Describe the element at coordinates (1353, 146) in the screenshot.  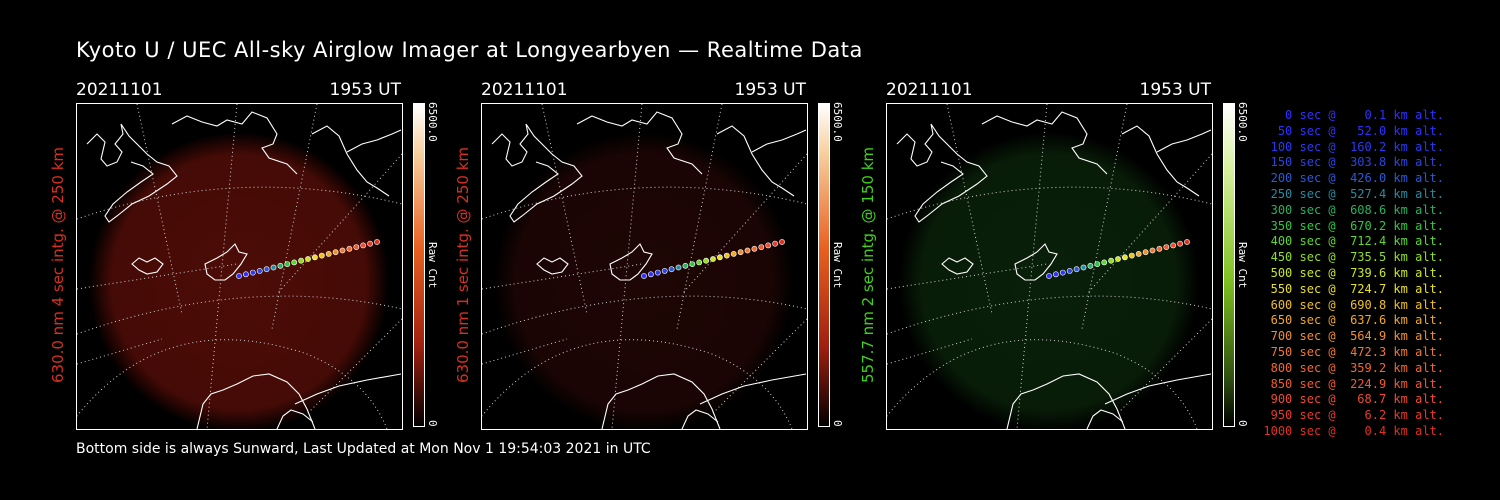
I see `legend-row: 100 sec @ 160.2 km alt.` at that location.